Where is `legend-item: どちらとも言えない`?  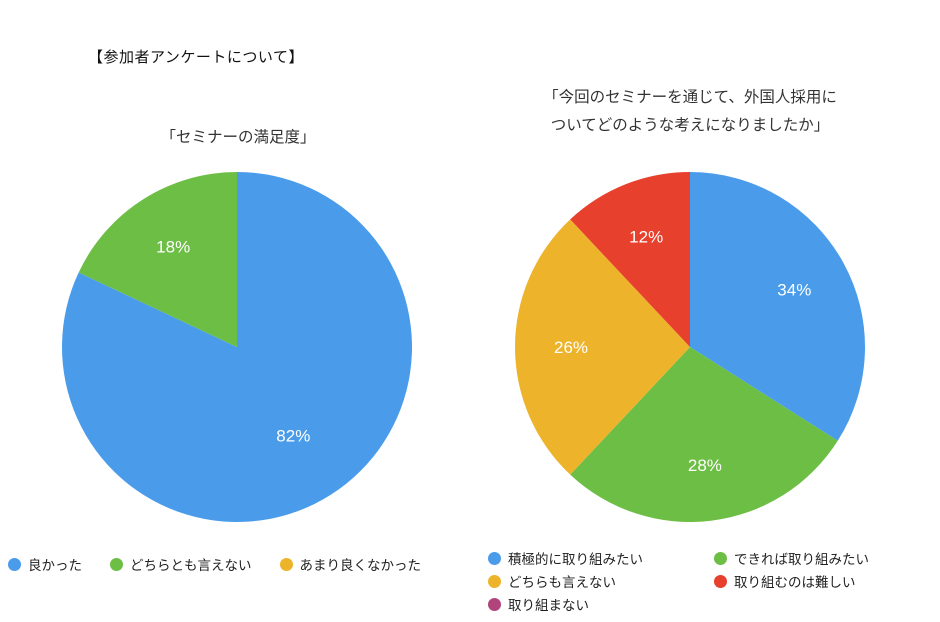 legend-item: どちらとも言えない is located at coordinates (181, 564).